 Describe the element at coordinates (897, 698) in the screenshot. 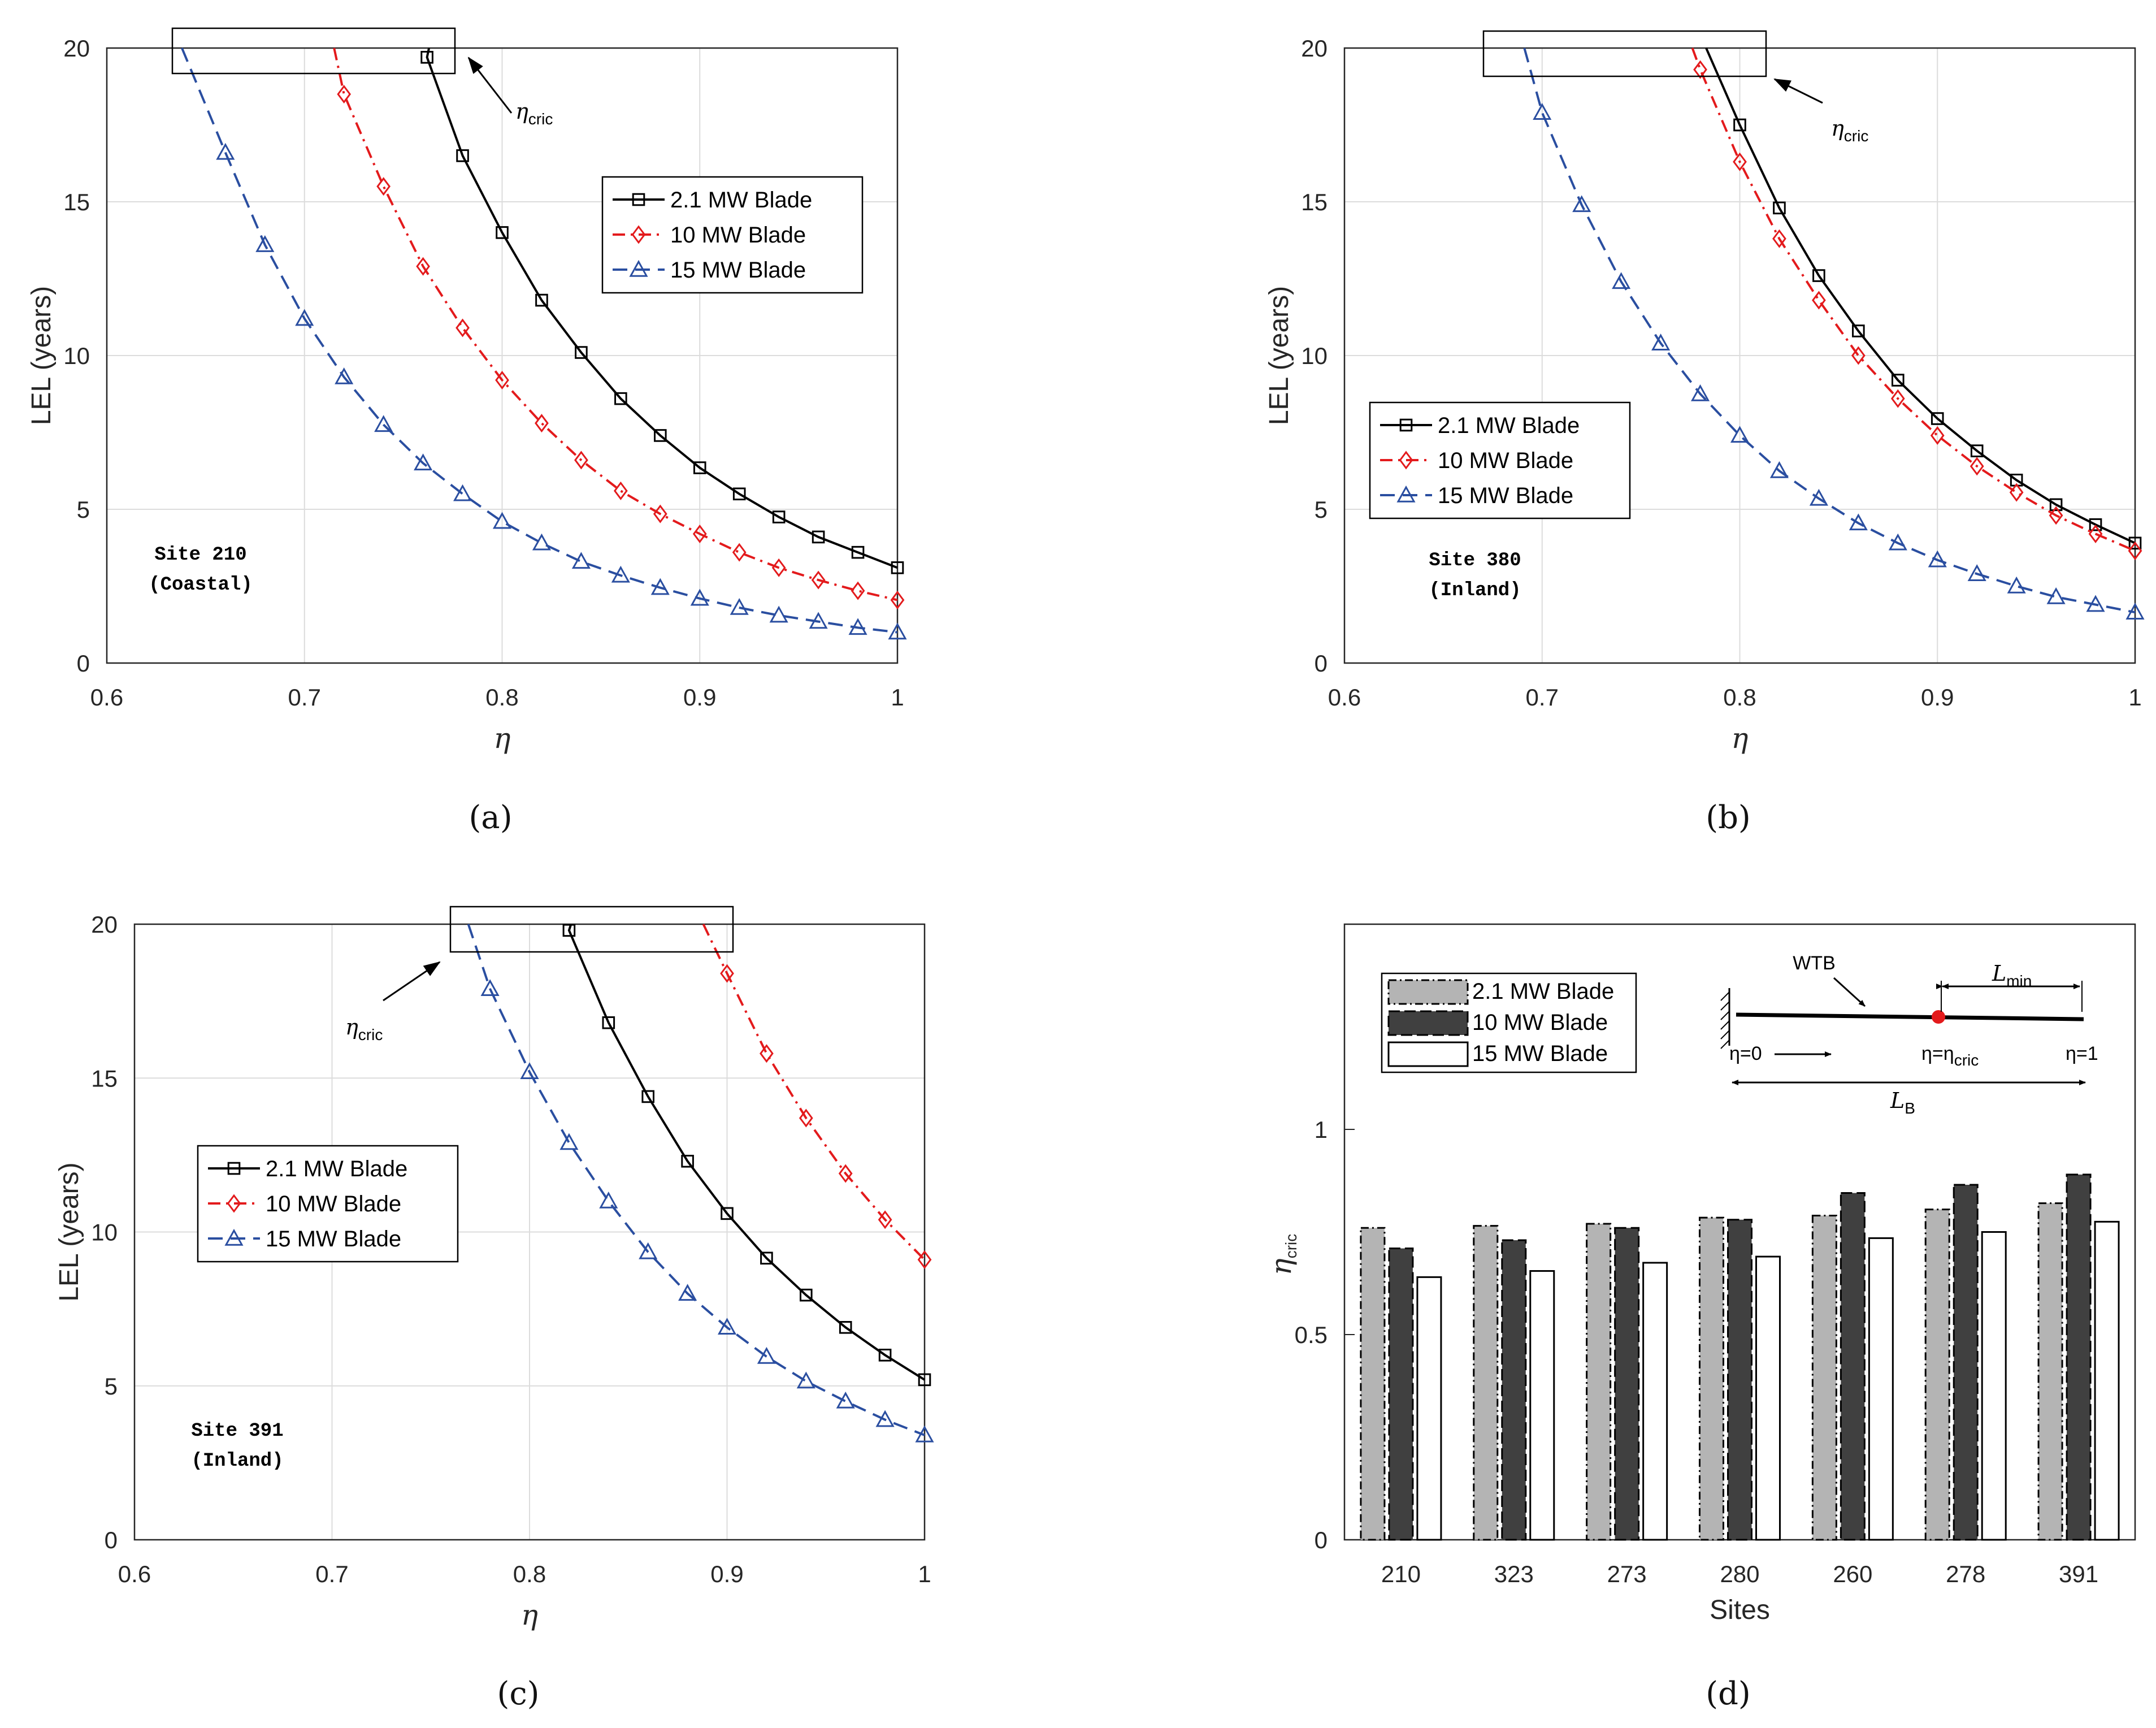

I see `x-tick-label: 1` at that location.